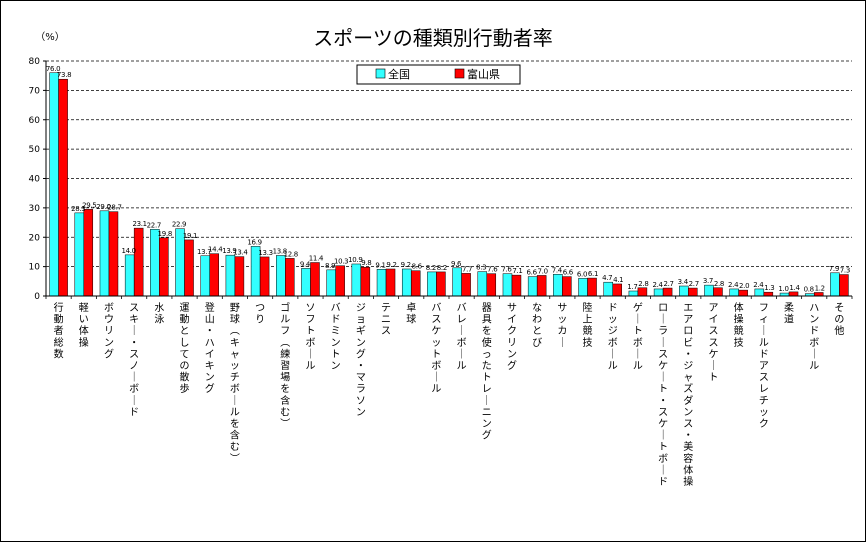 Image resolution: width=866 pixels, height=542 pixels. Describe the element at coordinates (789, 314) in the screenshot. I see `category-label: 柔道` at that location.